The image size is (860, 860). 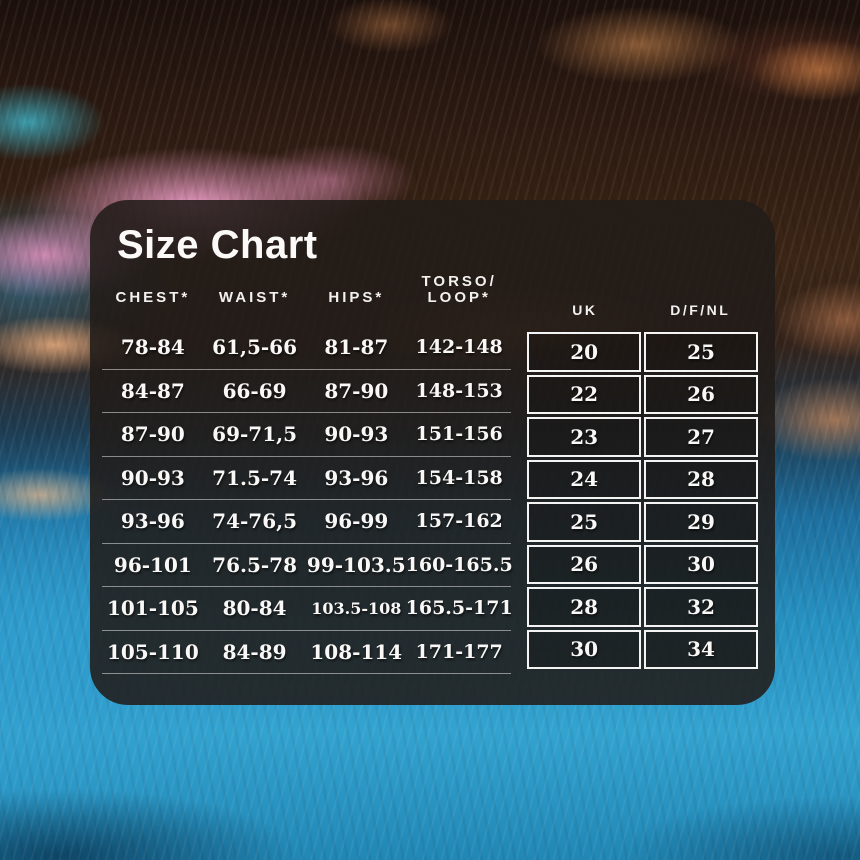 I want to click on waist-header: WAIST*, so click(x=255, y=298).